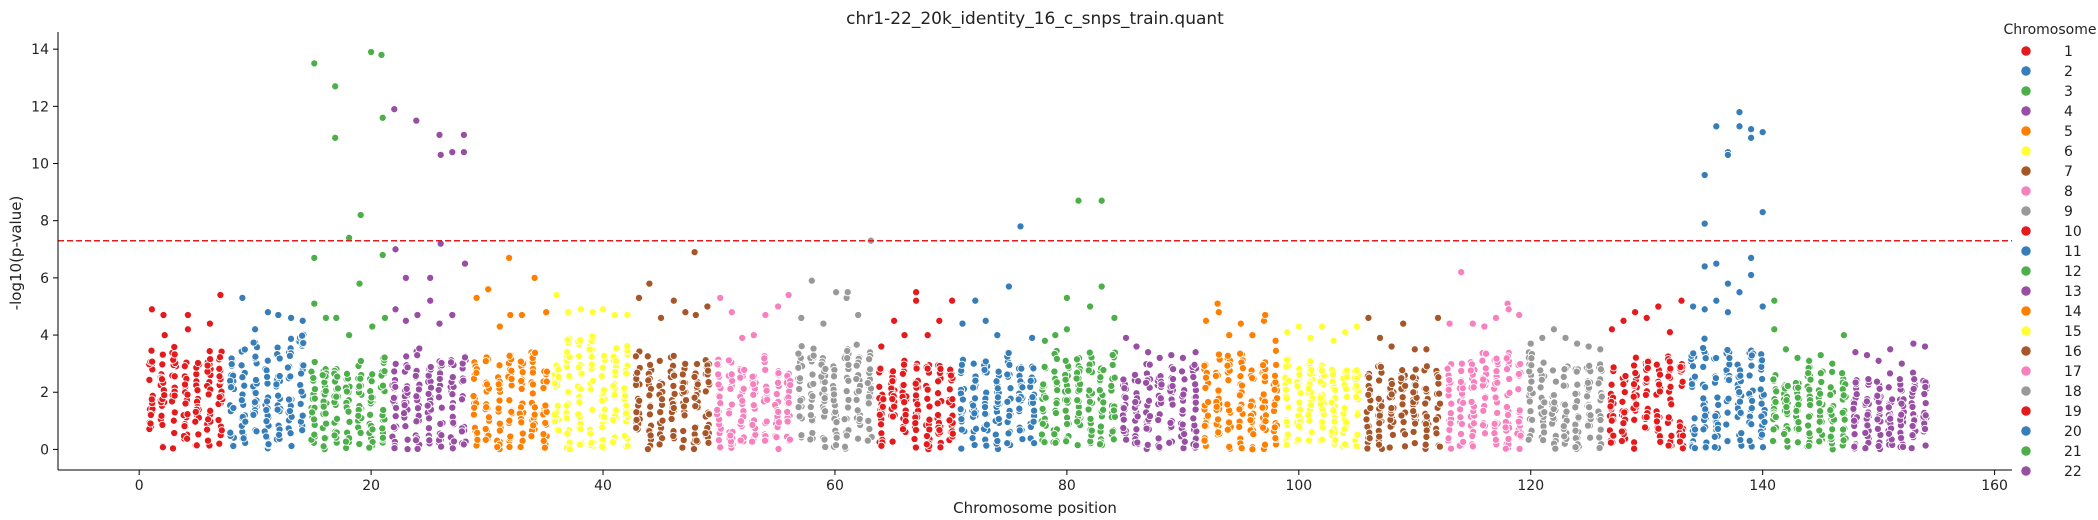  I want to click on legend-marker, so click(2026, 151).